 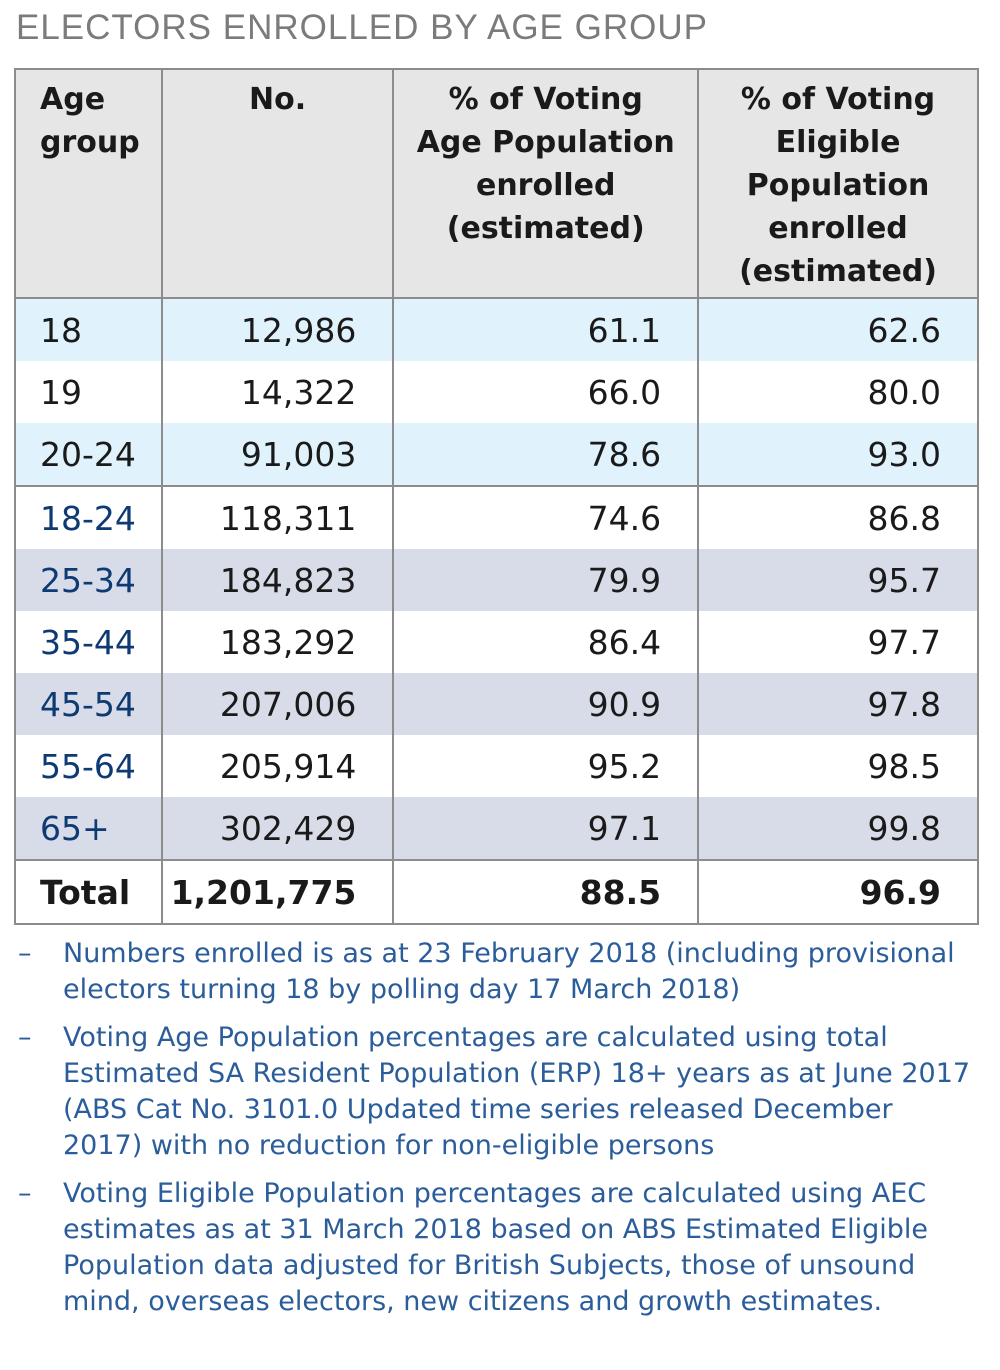 What do you see at coordinates (277, 766) in the screenshot?
I see `number-cell: 205,914` at bounding box center [277, 766].